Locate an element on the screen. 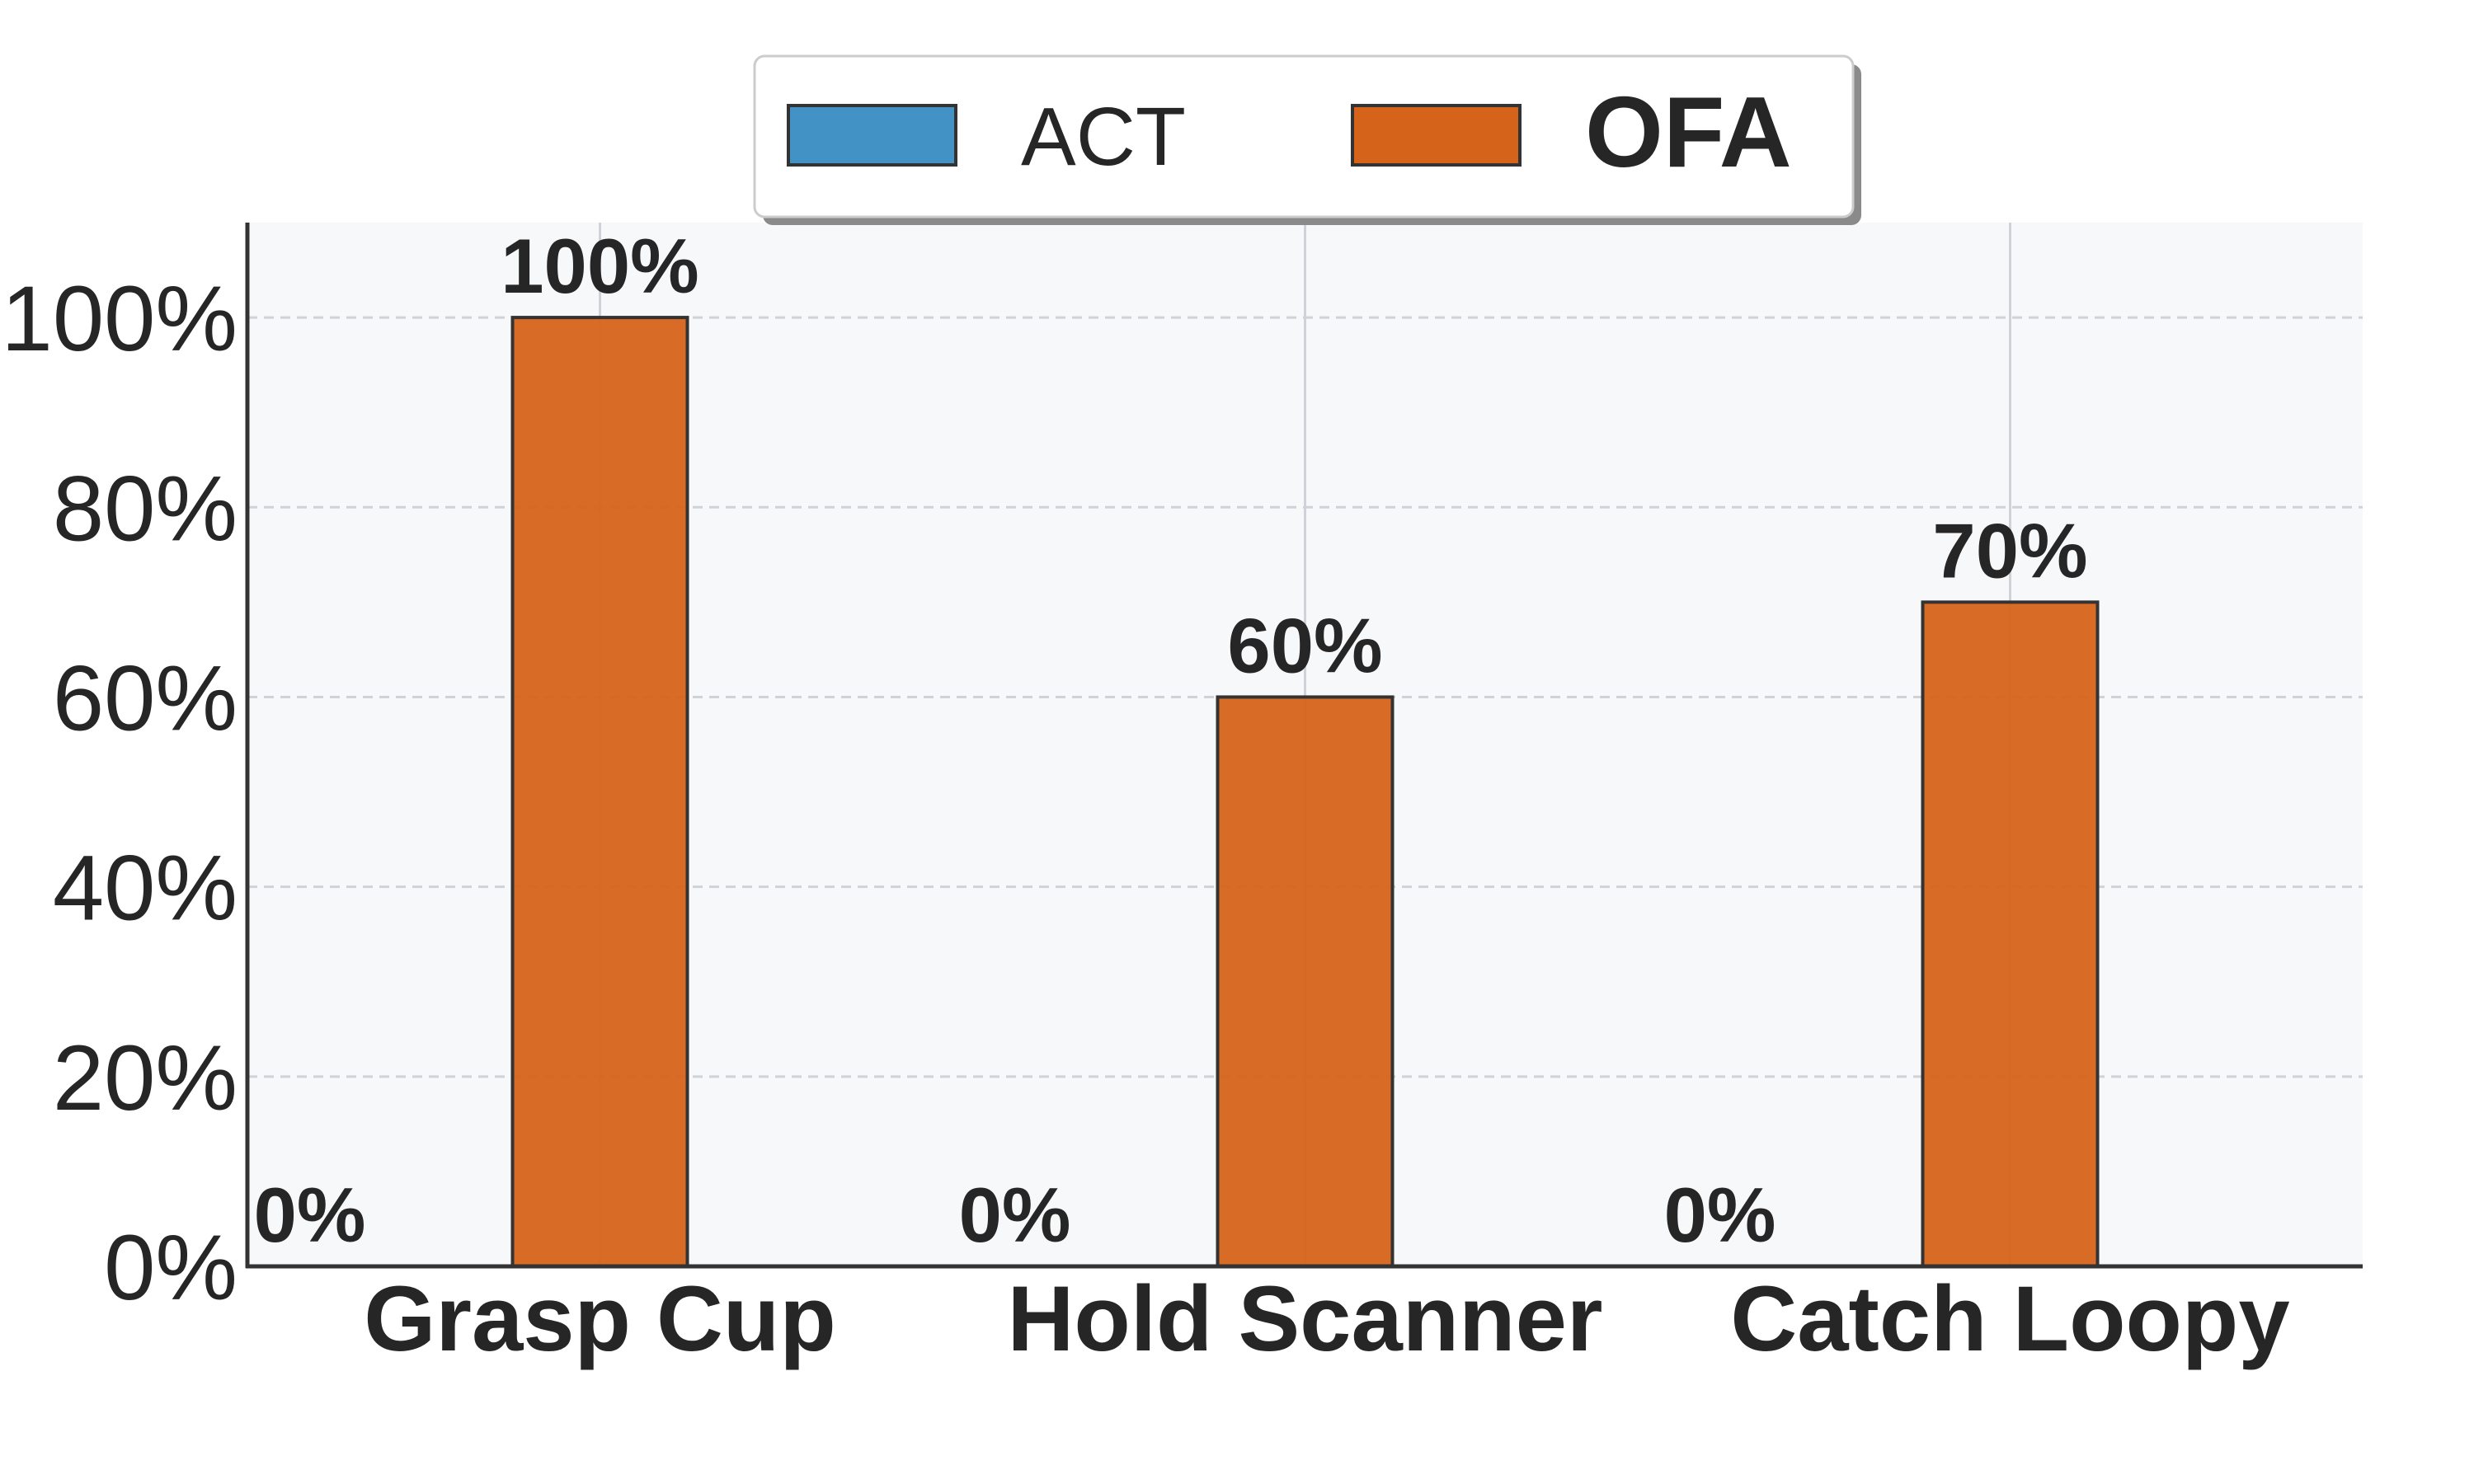 The width and height of the screenshot is (2474, 1484). data-label-ofa: 100% is located at coordinates (599, 266).